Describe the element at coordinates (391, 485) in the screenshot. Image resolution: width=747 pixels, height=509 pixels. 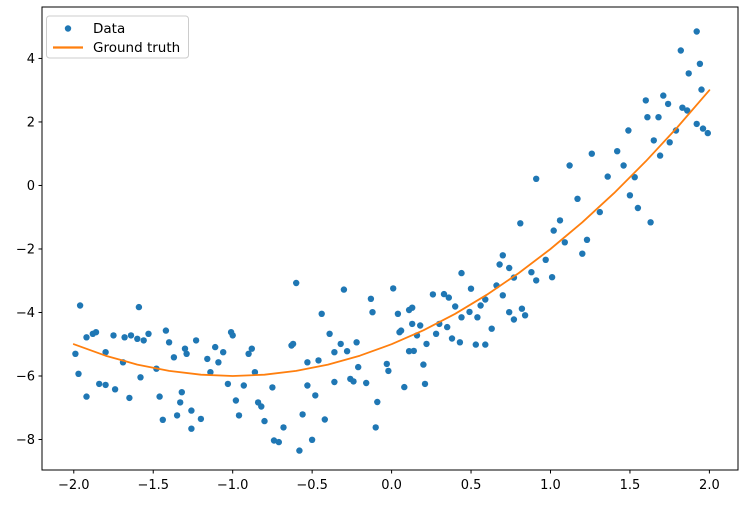
I see `x-tick-label: 0.0` at that location.